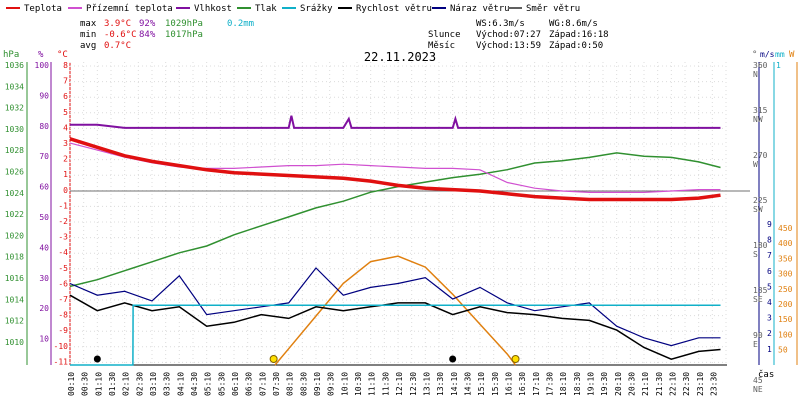  I want to click on x-tick: 01:10, so click(98, 384).